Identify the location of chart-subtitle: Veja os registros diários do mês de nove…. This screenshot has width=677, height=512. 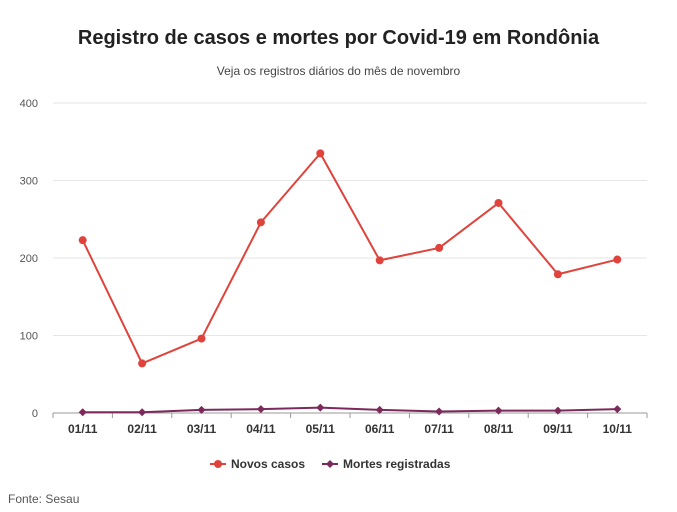
(338, 71).